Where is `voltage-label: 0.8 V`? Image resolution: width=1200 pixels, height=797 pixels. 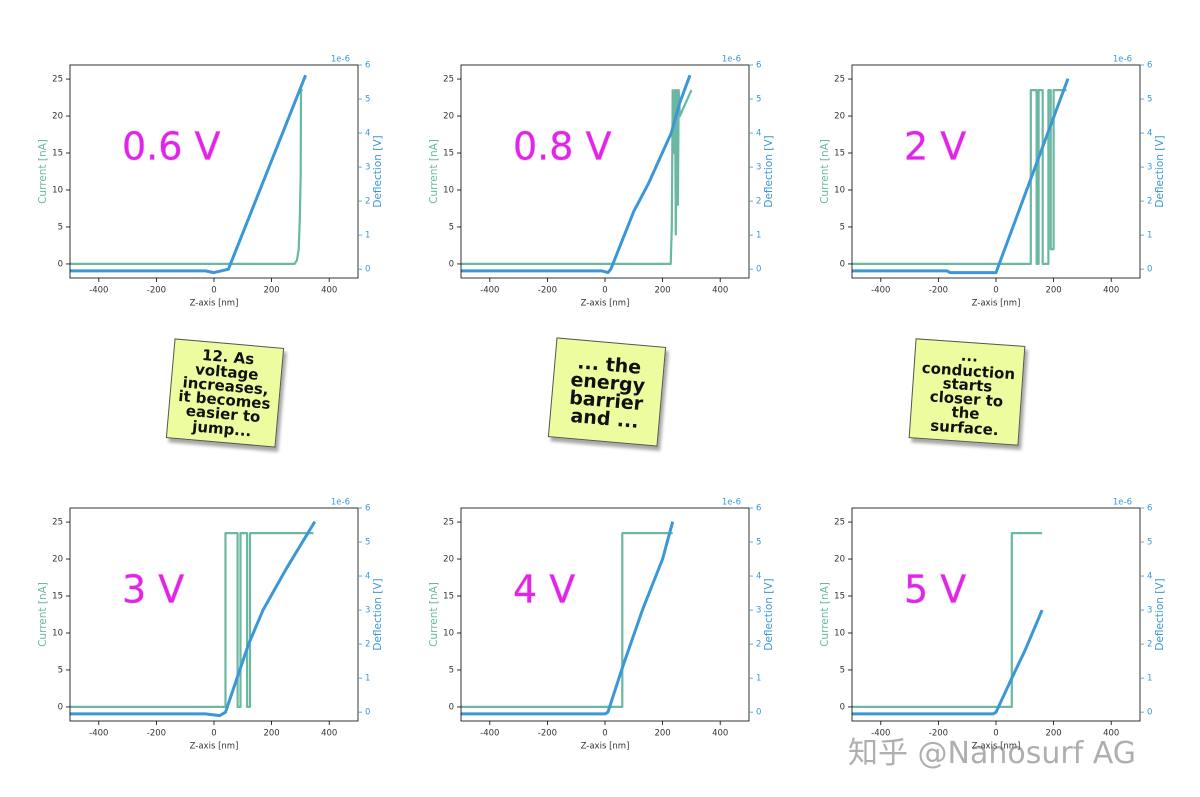
voltage-label: 0.8 V is located at coordinates (562, 147).